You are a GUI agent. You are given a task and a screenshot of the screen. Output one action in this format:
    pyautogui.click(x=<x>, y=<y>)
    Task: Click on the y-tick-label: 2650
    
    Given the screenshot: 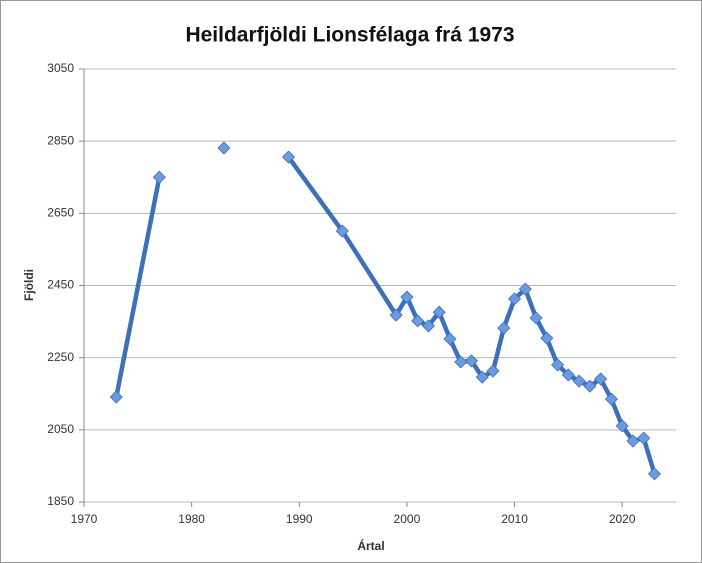 What is the action you would take?
    pyautogui.click(x=60, y=213)
    